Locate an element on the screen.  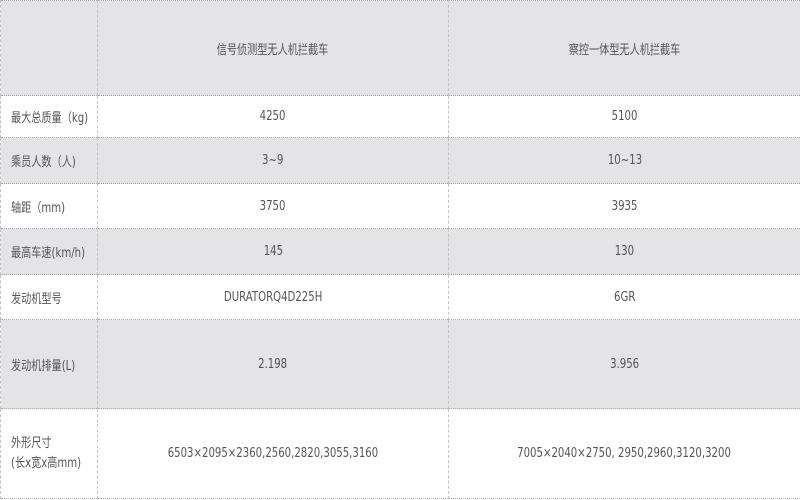
cell-value: 6GR is located at coordinates (624, 297).